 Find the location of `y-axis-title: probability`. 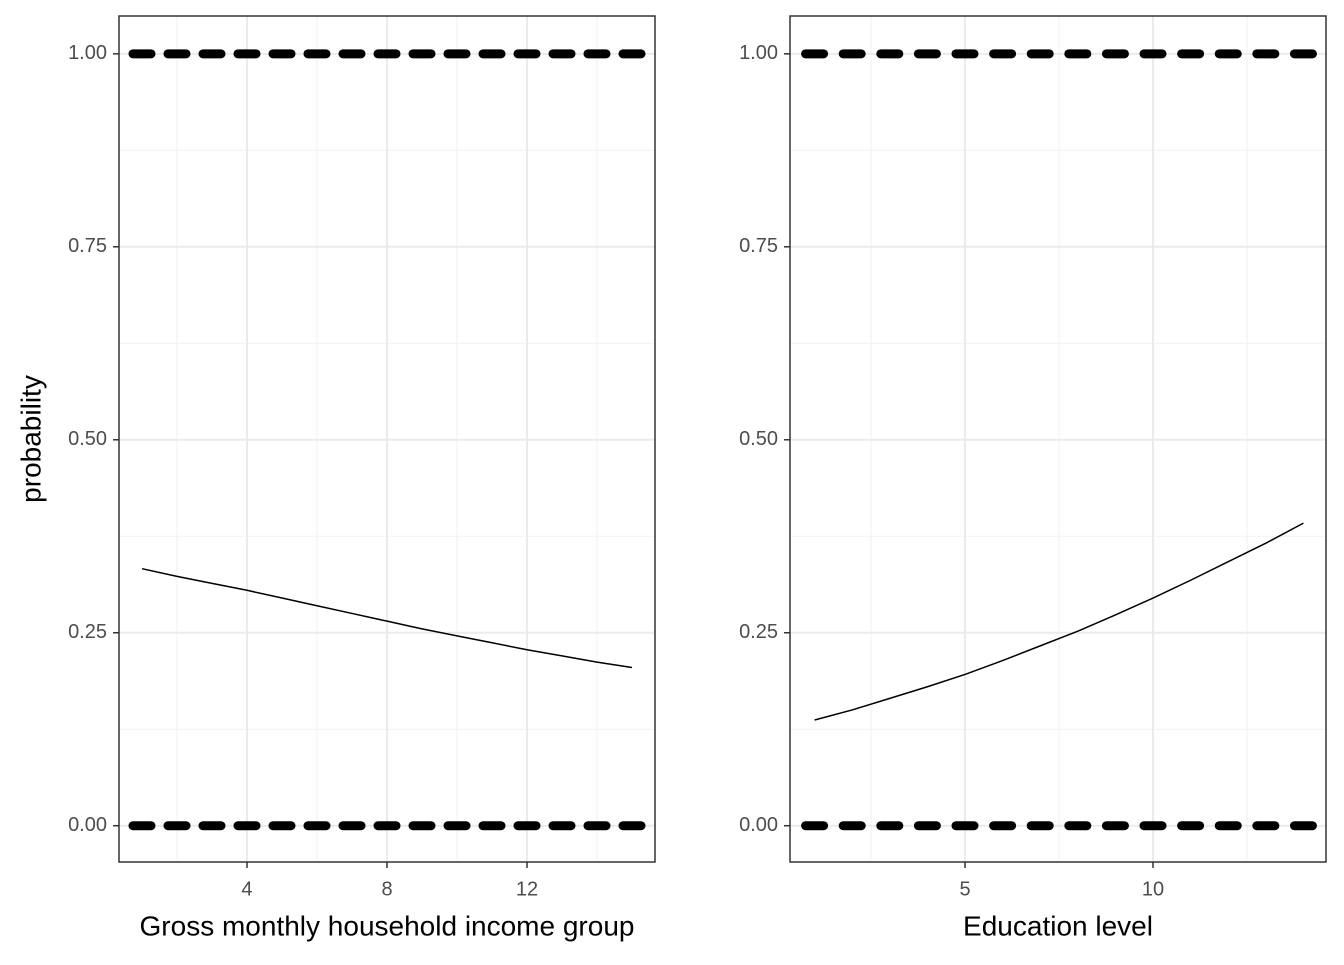

y-axis-title: probability is located at coordinates (30, 439).